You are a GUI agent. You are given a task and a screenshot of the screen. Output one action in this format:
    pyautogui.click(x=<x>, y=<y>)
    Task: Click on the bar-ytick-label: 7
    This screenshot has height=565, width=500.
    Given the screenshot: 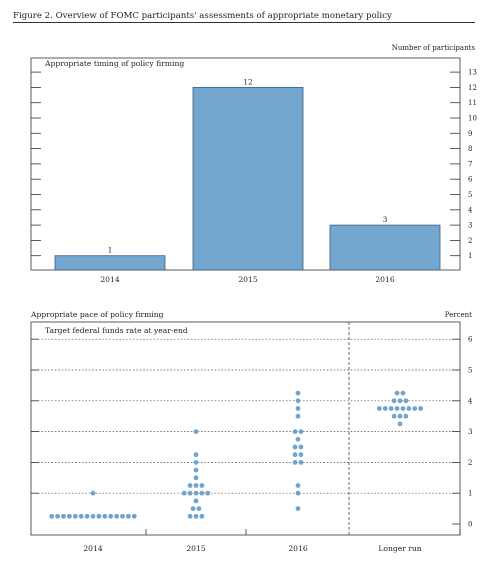 What is the action you would take?
    pyautogui.click(x=470, y=164)
    